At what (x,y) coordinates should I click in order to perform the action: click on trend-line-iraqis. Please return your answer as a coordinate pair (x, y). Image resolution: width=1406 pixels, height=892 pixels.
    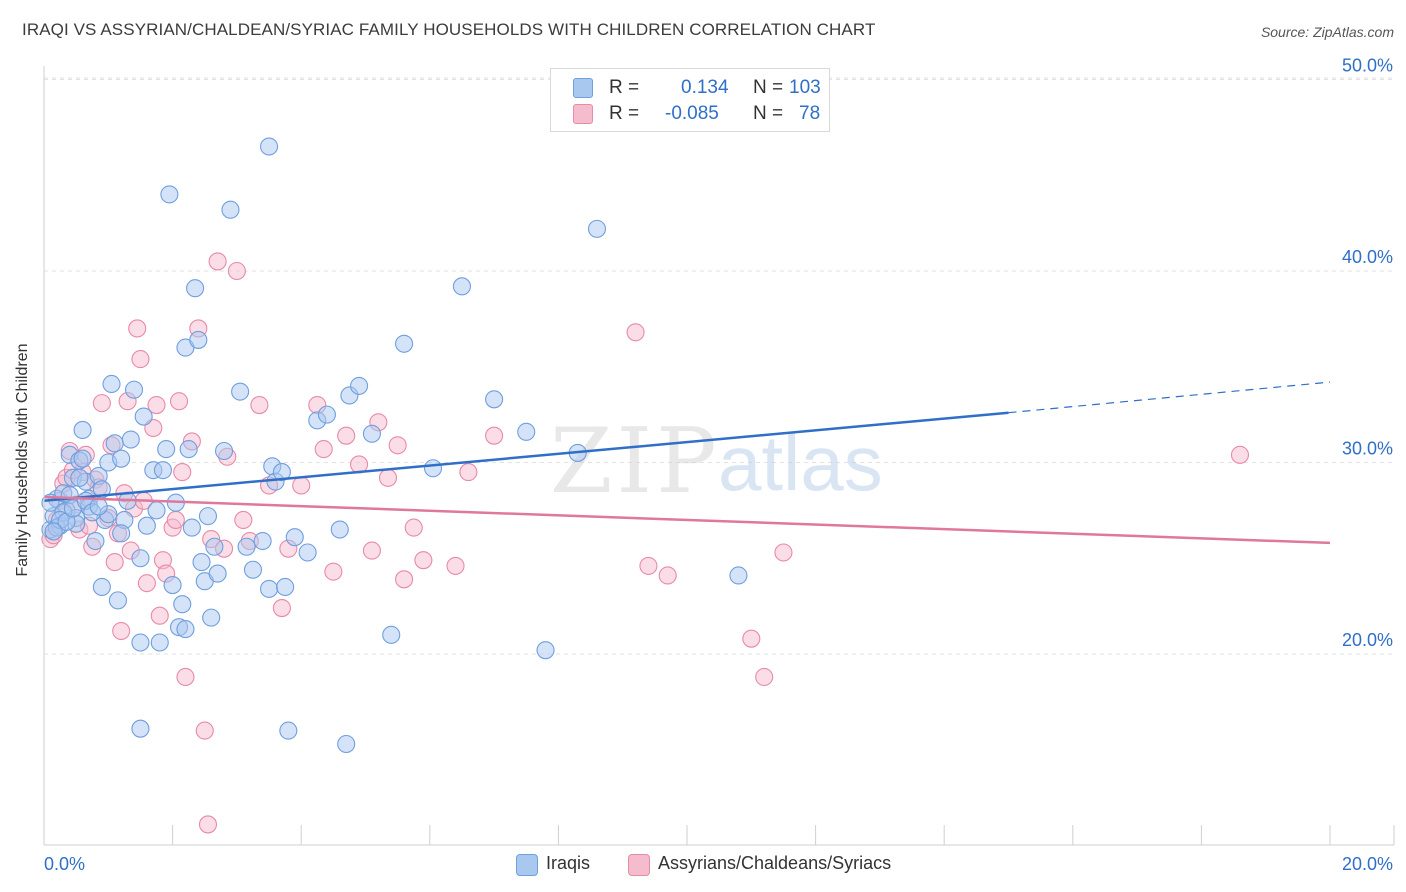
    Looking at the image, I should click on (526, 457).